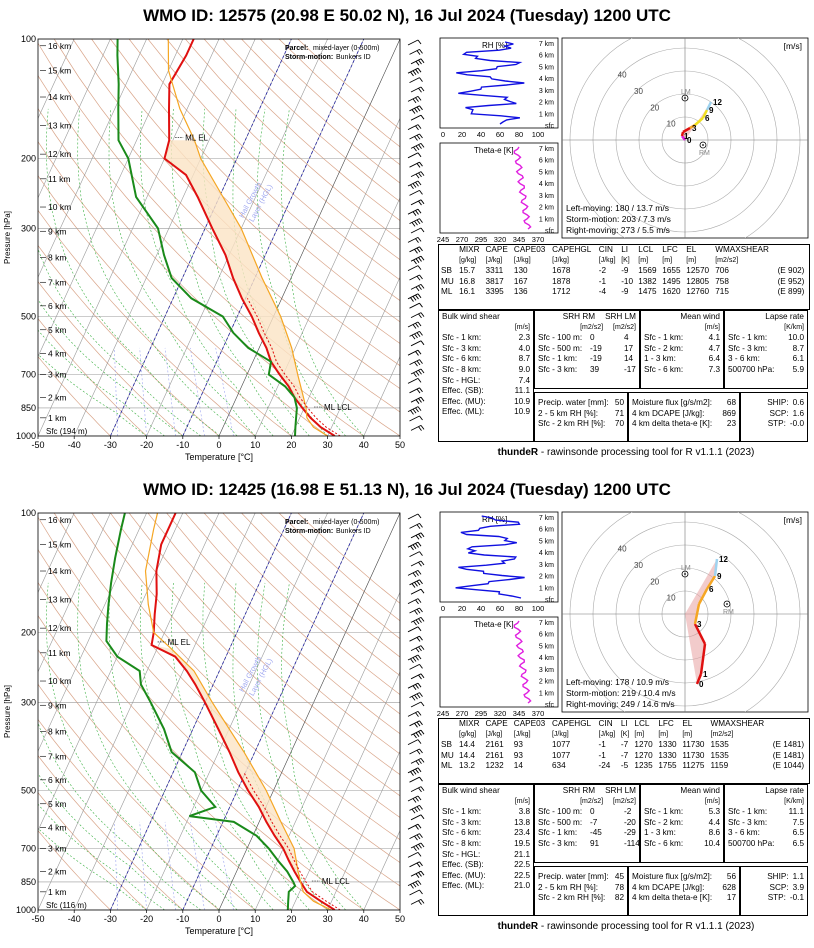  Describe the element at coordinates (338, 407) in the screenshot. I see `ml-lcl-label: ML LCL` at that location.